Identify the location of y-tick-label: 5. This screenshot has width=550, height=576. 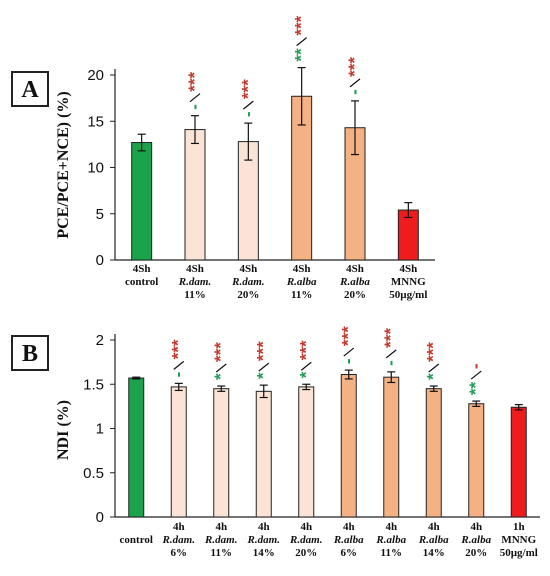
(100, 214).